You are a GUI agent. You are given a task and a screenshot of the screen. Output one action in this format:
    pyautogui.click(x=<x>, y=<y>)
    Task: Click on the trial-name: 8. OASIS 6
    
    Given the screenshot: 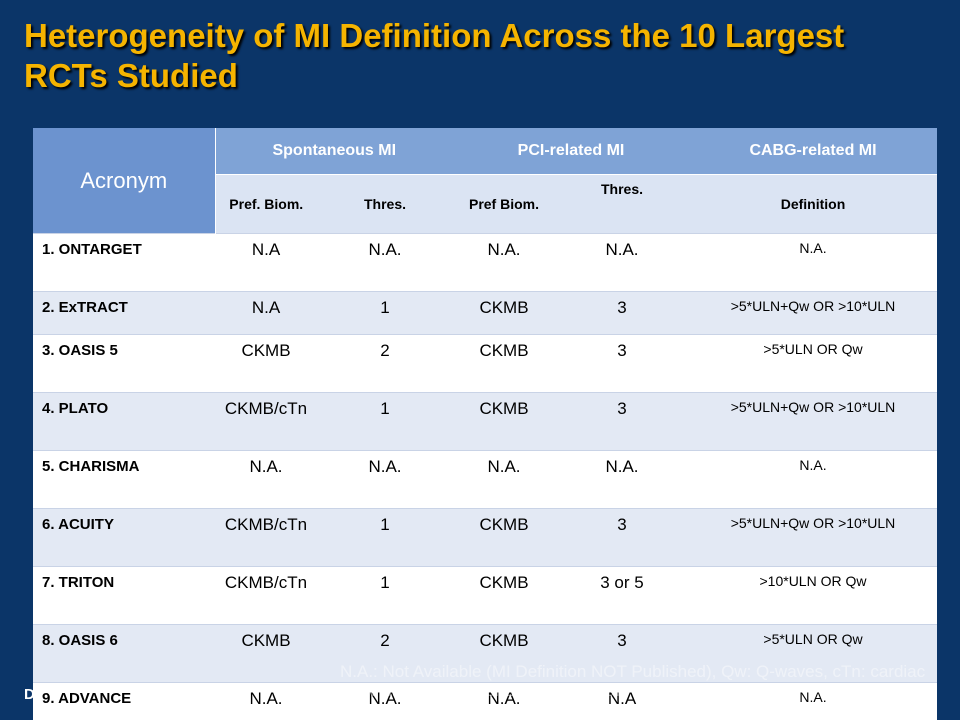 What is the action you would take?
    pyautogui.click(x=124, y=653)
    